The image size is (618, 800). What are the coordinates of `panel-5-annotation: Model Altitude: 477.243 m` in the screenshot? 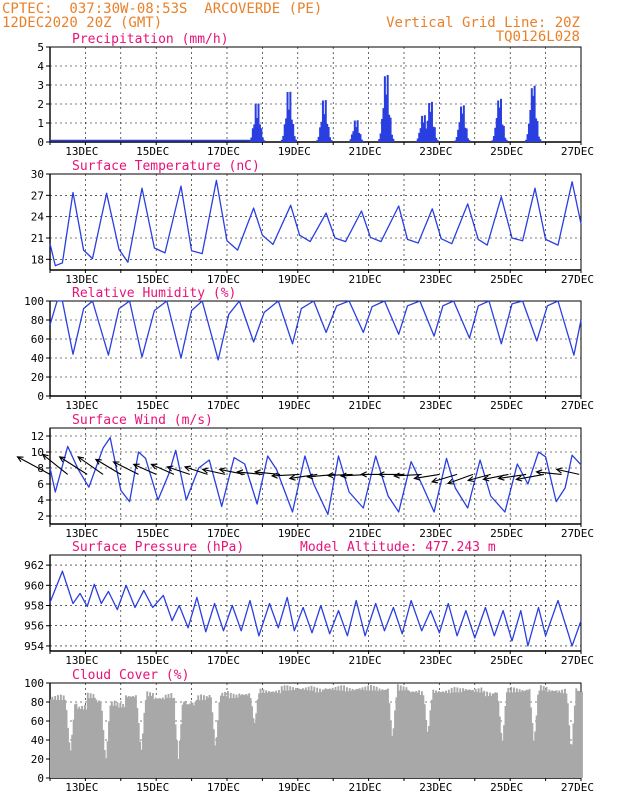 It's located at (398, 547).